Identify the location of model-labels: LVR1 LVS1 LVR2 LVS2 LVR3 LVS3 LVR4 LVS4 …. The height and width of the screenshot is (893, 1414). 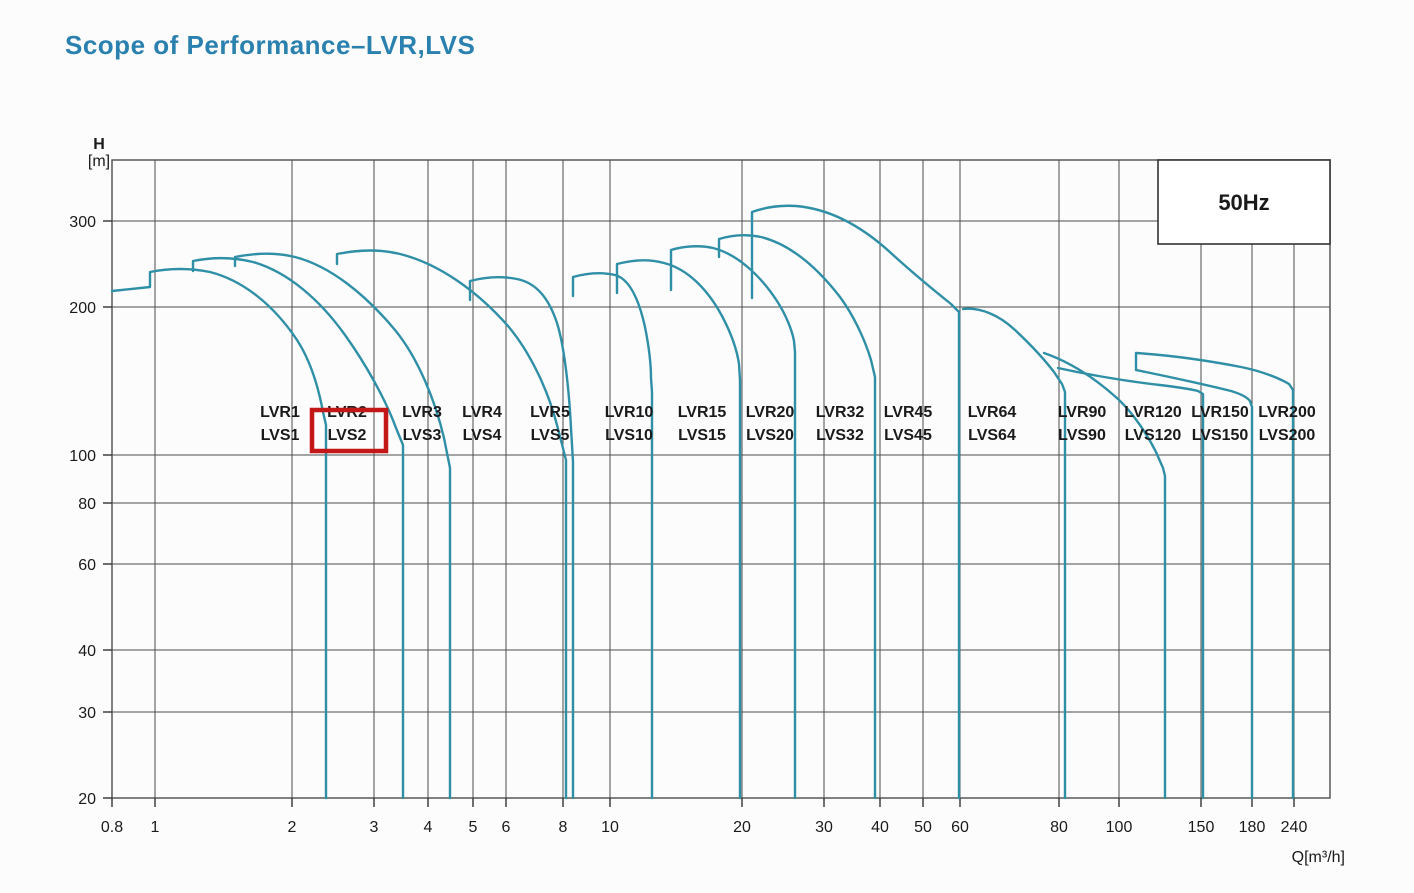
(788, 424).